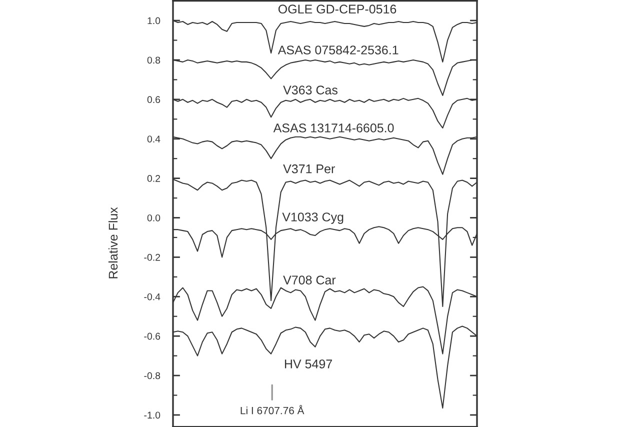 The image size is (640, 427). I want to click on y-tick-label: -0.4, so click(152, 296).